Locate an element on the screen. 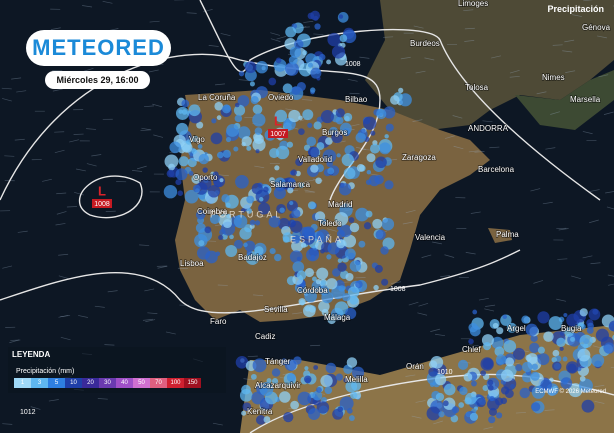  city-label: Badajoz is located at coordinates (252, 257).